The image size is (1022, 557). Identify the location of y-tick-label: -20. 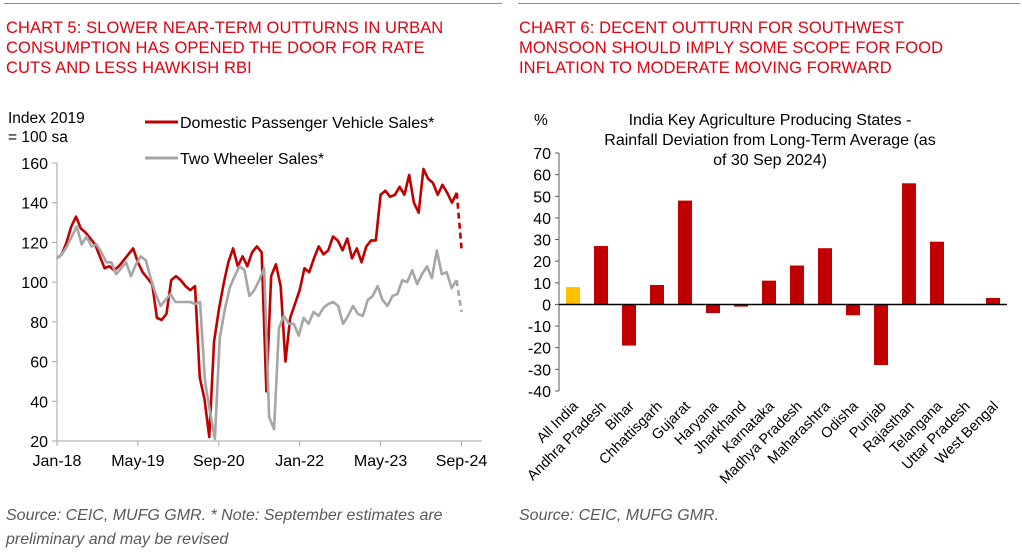
(539, 349).